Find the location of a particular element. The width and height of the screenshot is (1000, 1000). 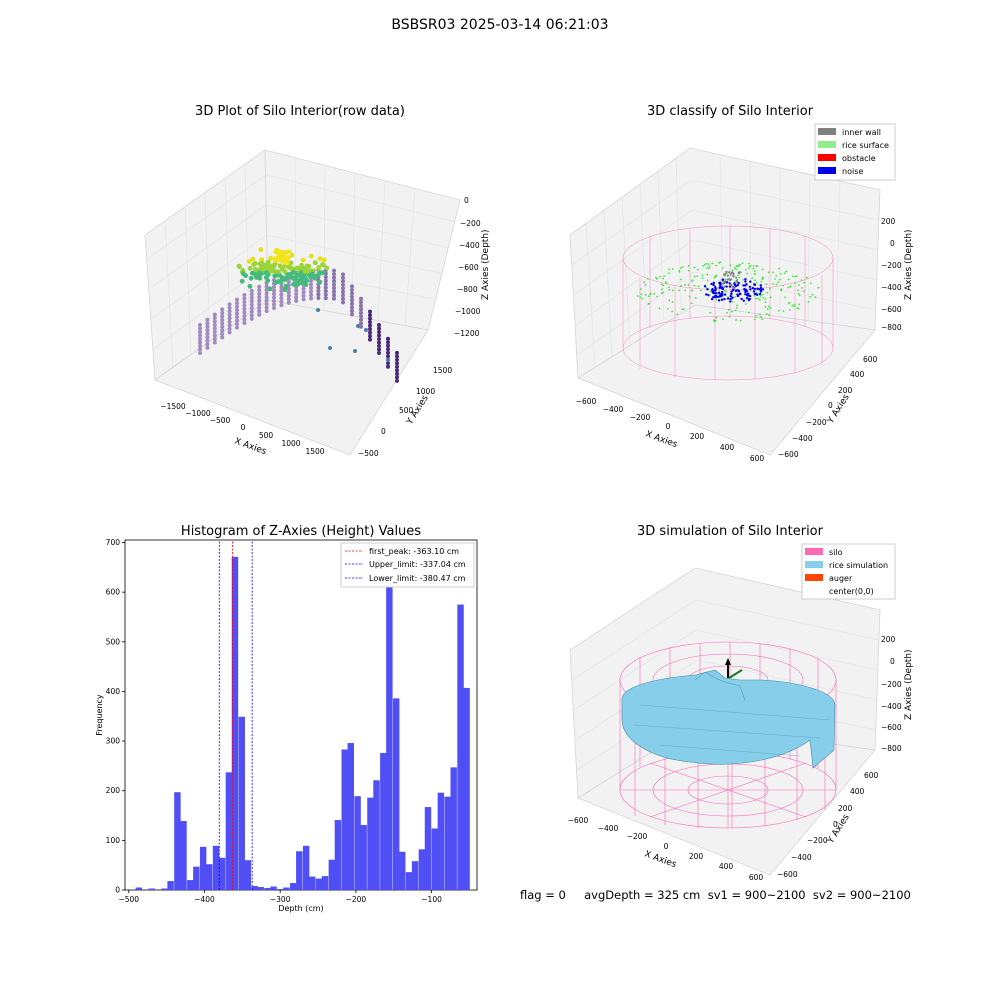

histogram-reference-lines is located at coordinates (235, 715).